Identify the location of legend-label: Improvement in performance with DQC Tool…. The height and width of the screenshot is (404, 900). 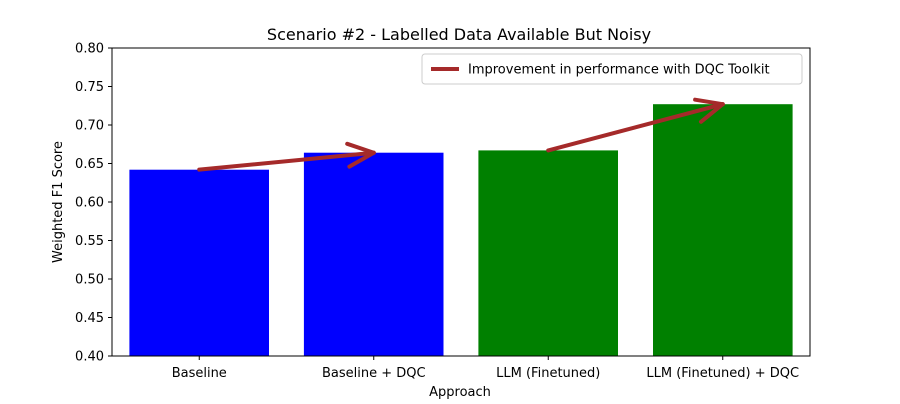
(619, 70).